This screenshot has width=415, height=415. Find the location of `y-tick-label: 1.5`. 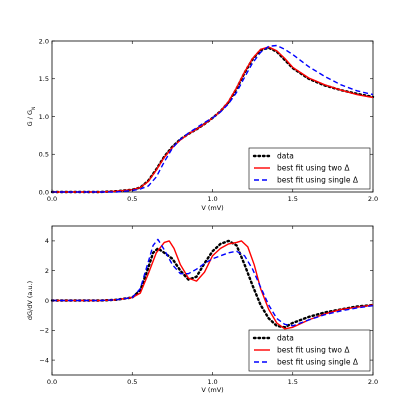

y-tick-label: 1.5 is located at coordinates (44, 79).